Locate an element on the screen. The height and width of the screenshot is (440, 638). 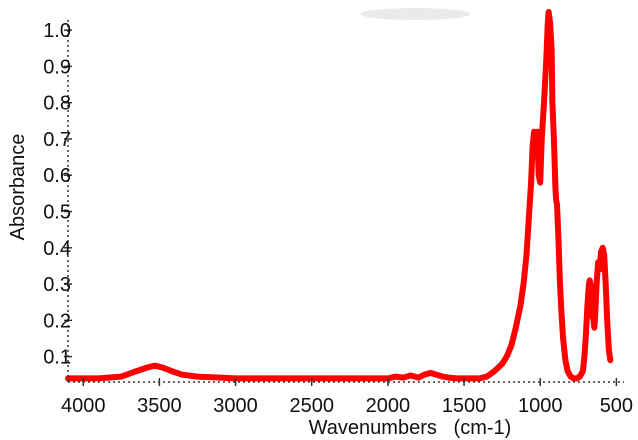
x-tick-label: 500 is located at coordinates (616, 406).